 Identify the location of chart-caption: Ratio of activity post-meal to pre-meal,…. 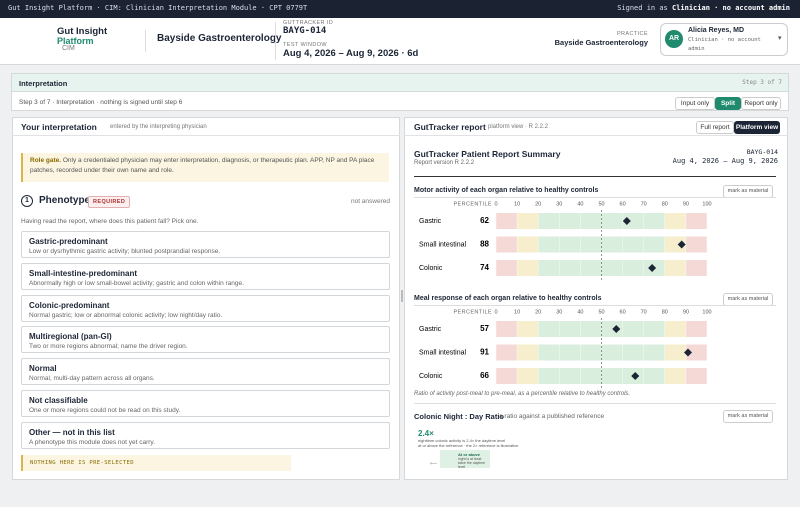
(522, 394).